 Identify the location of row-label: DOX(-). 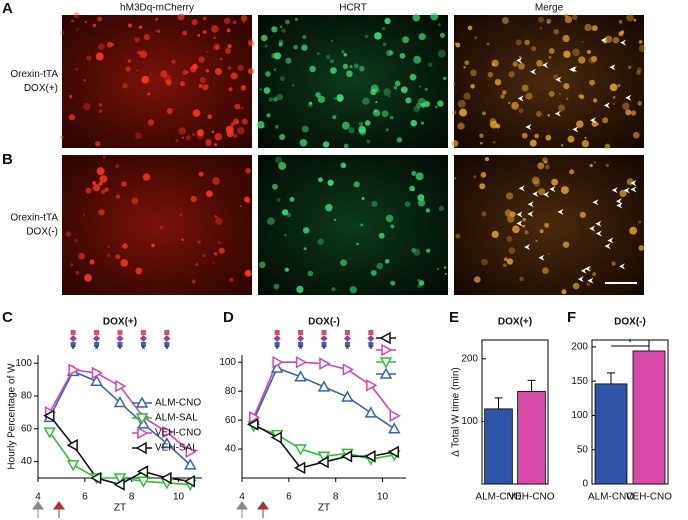
(42, 232).